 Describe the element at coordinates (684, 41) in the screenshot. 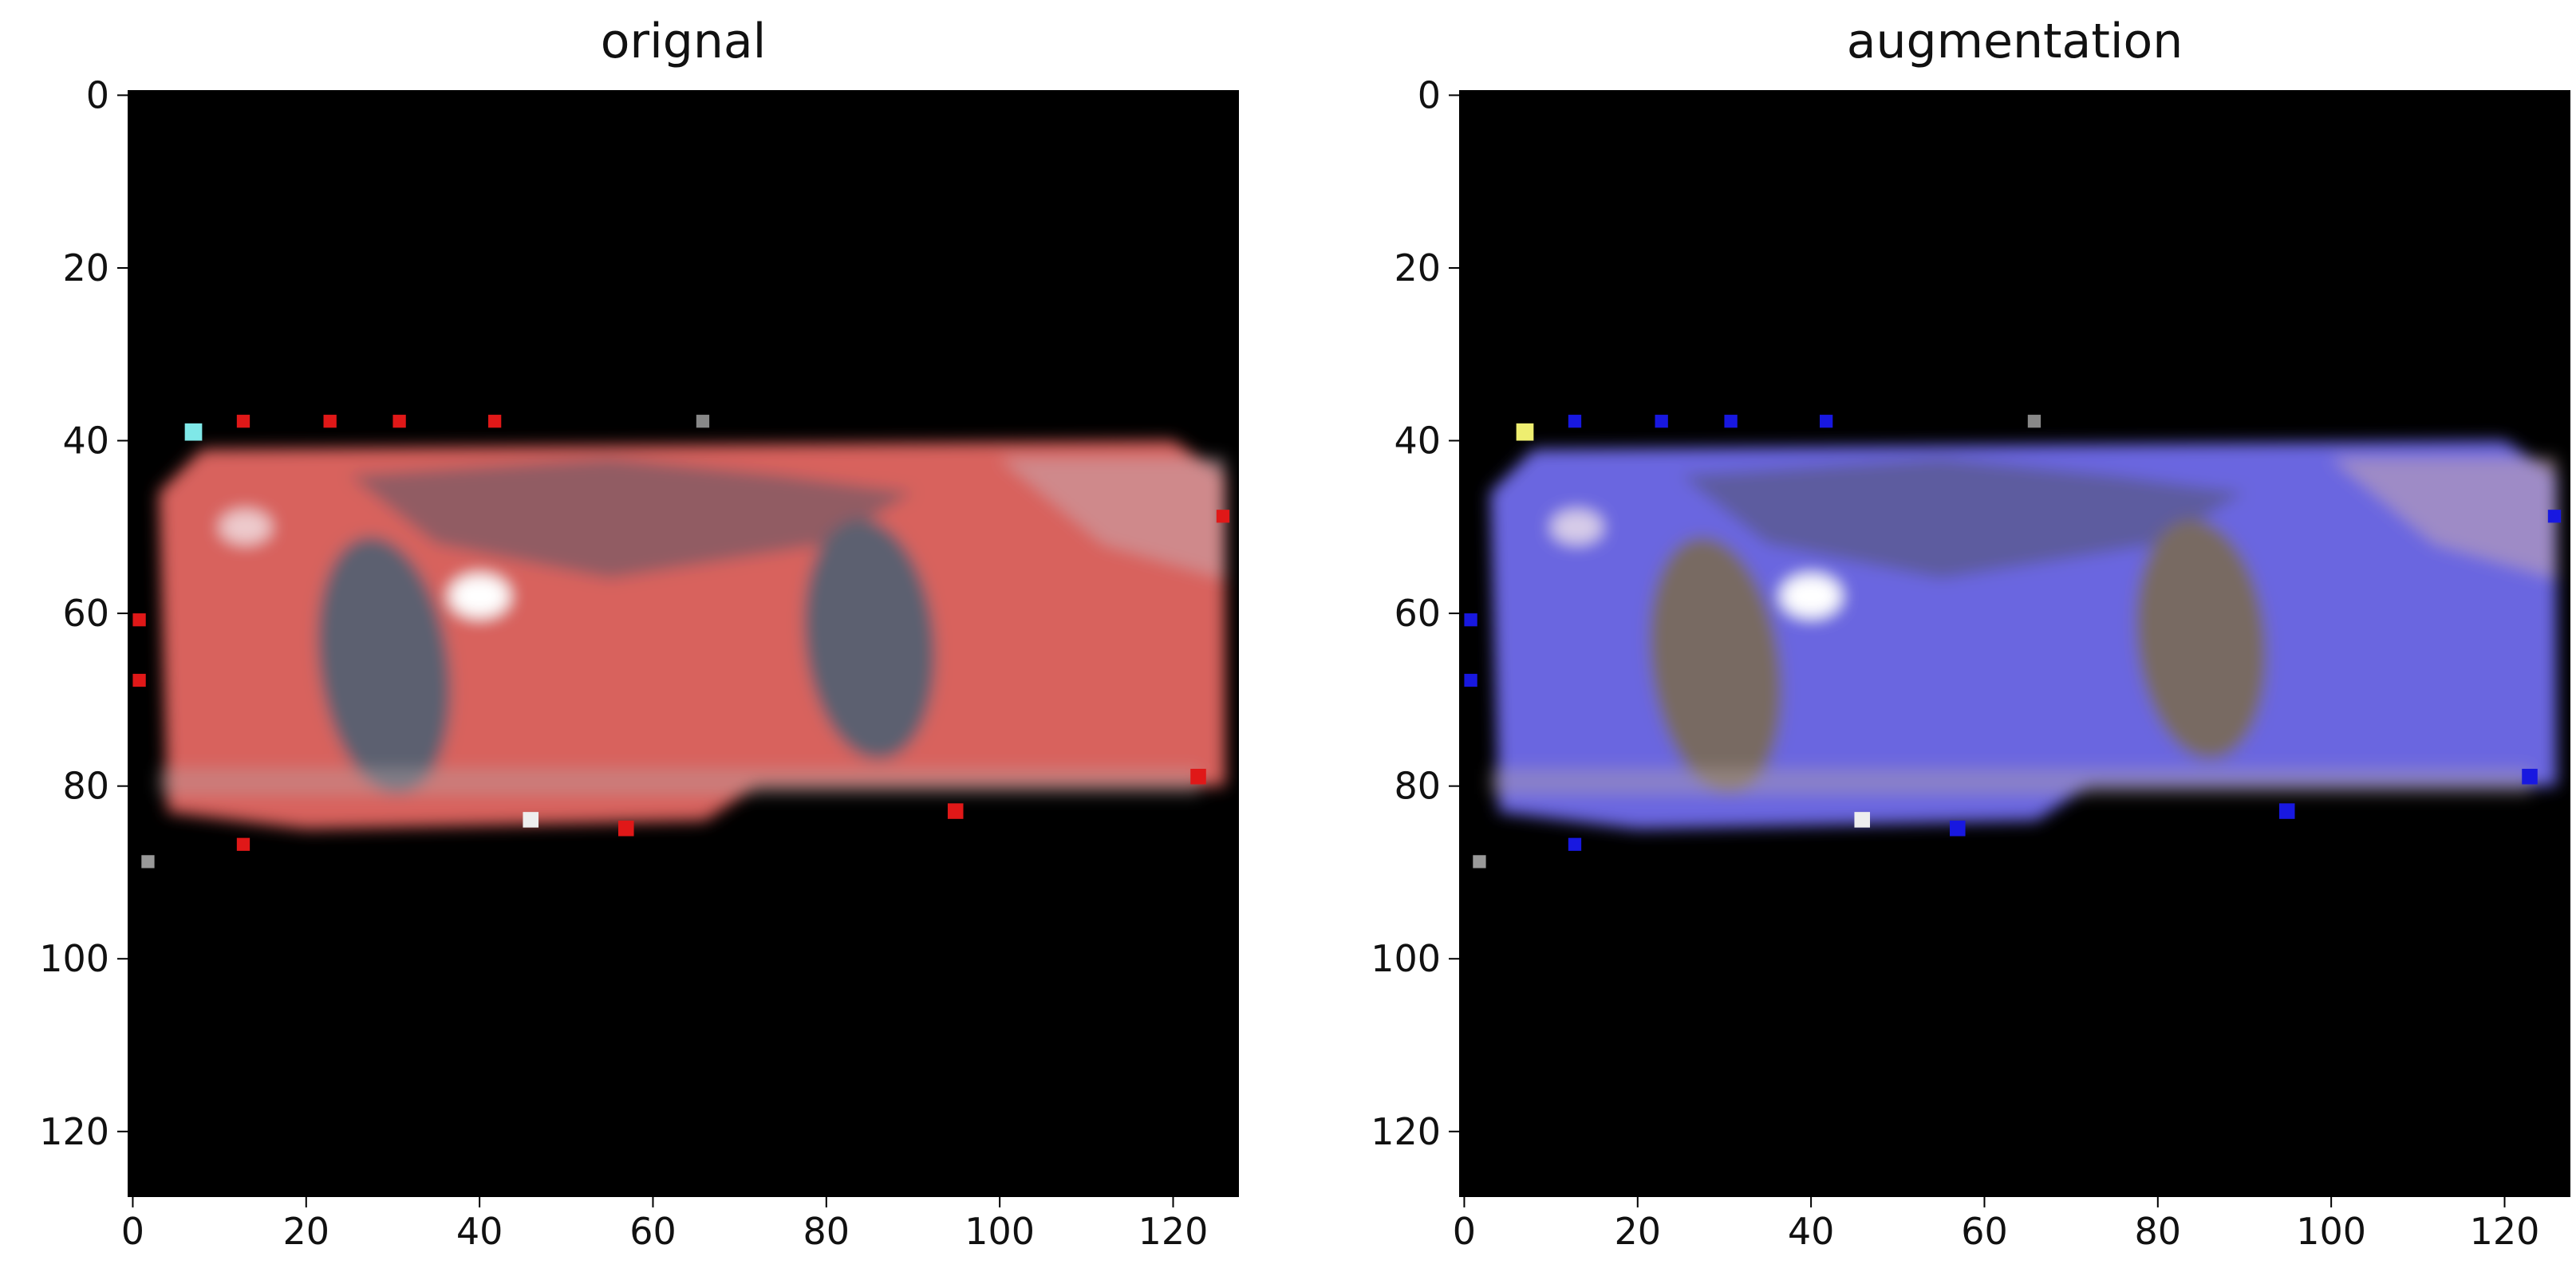

I see `axes-title: orignal` at that location.